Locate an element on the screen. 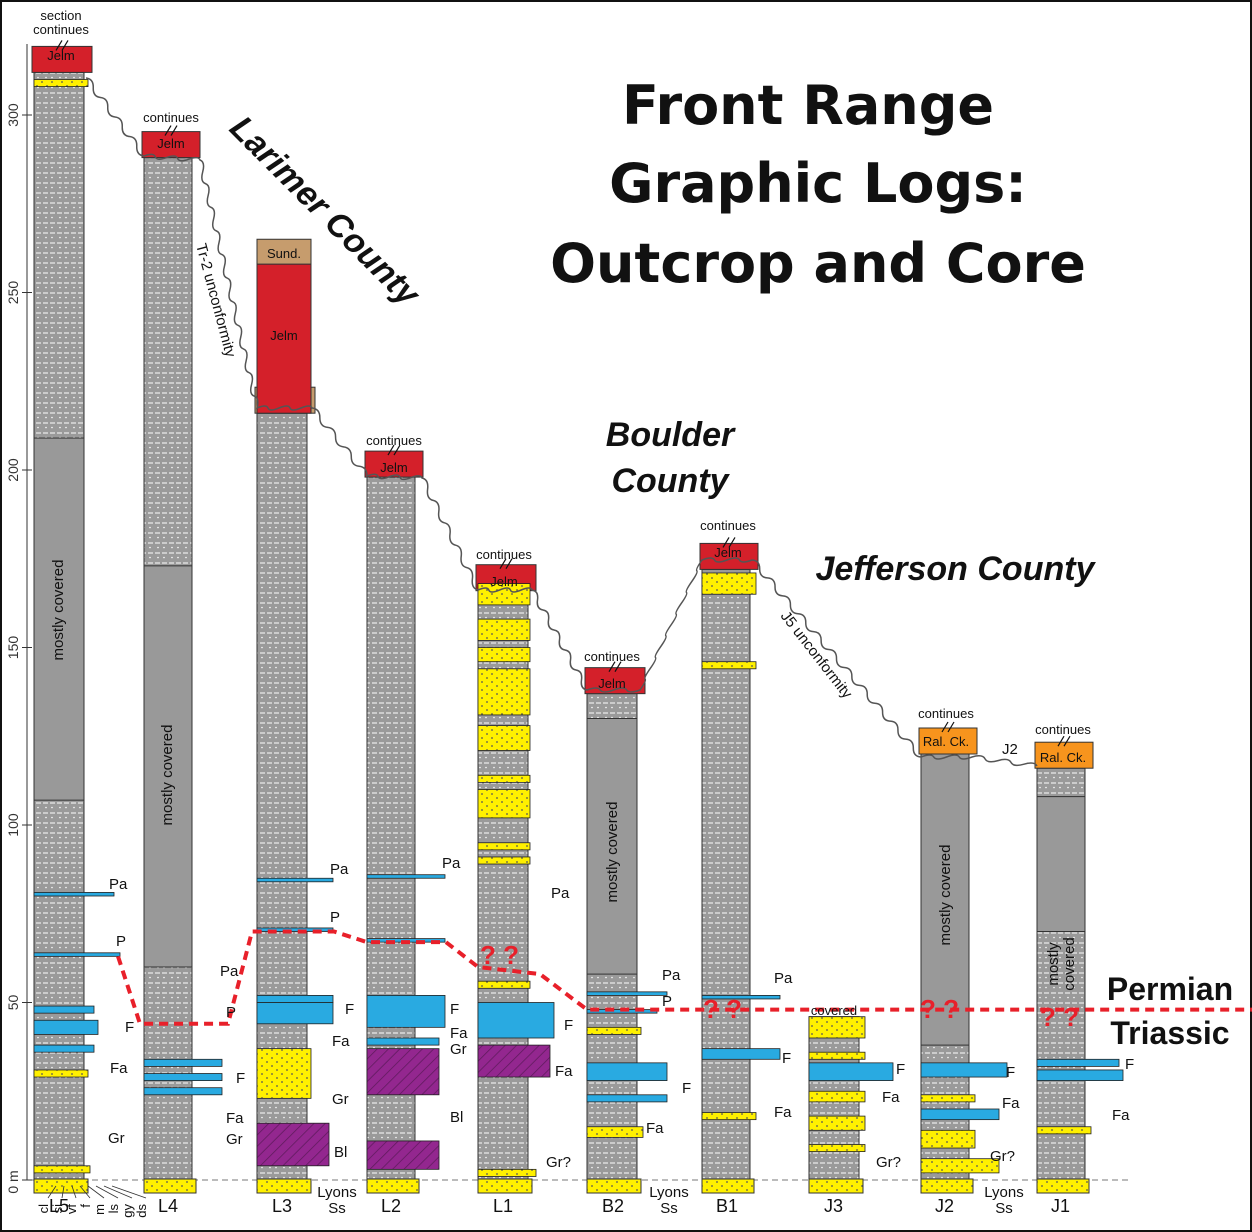 The image size is (1252, 1232). triassic-label: Triassic is located at coordinates (1169, 1033).